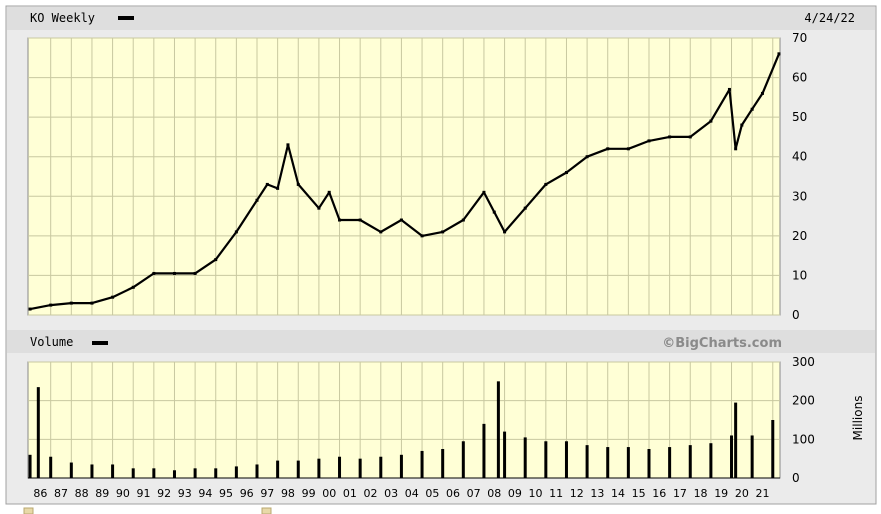 The width and height of the screenshot is (881, 514). Describe the element at coordinates (123, 493) in the screenshot. I see `x-tick-label: 90` at that location.